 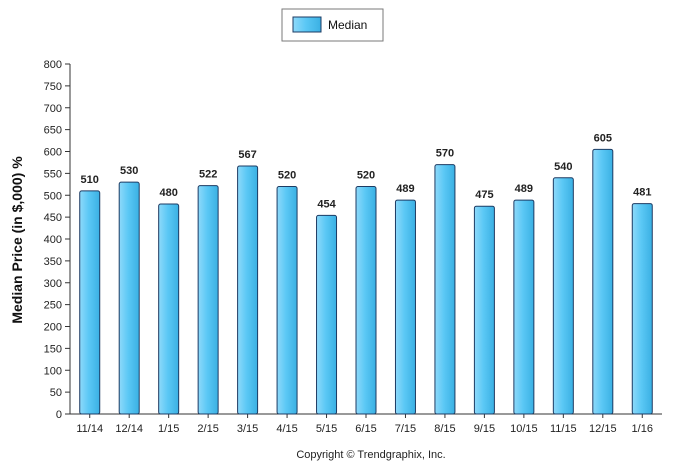 What do you see at coordinates (326, 204) in the screenshot?
I see `data-label: 454` at bounding box center [326, 204].